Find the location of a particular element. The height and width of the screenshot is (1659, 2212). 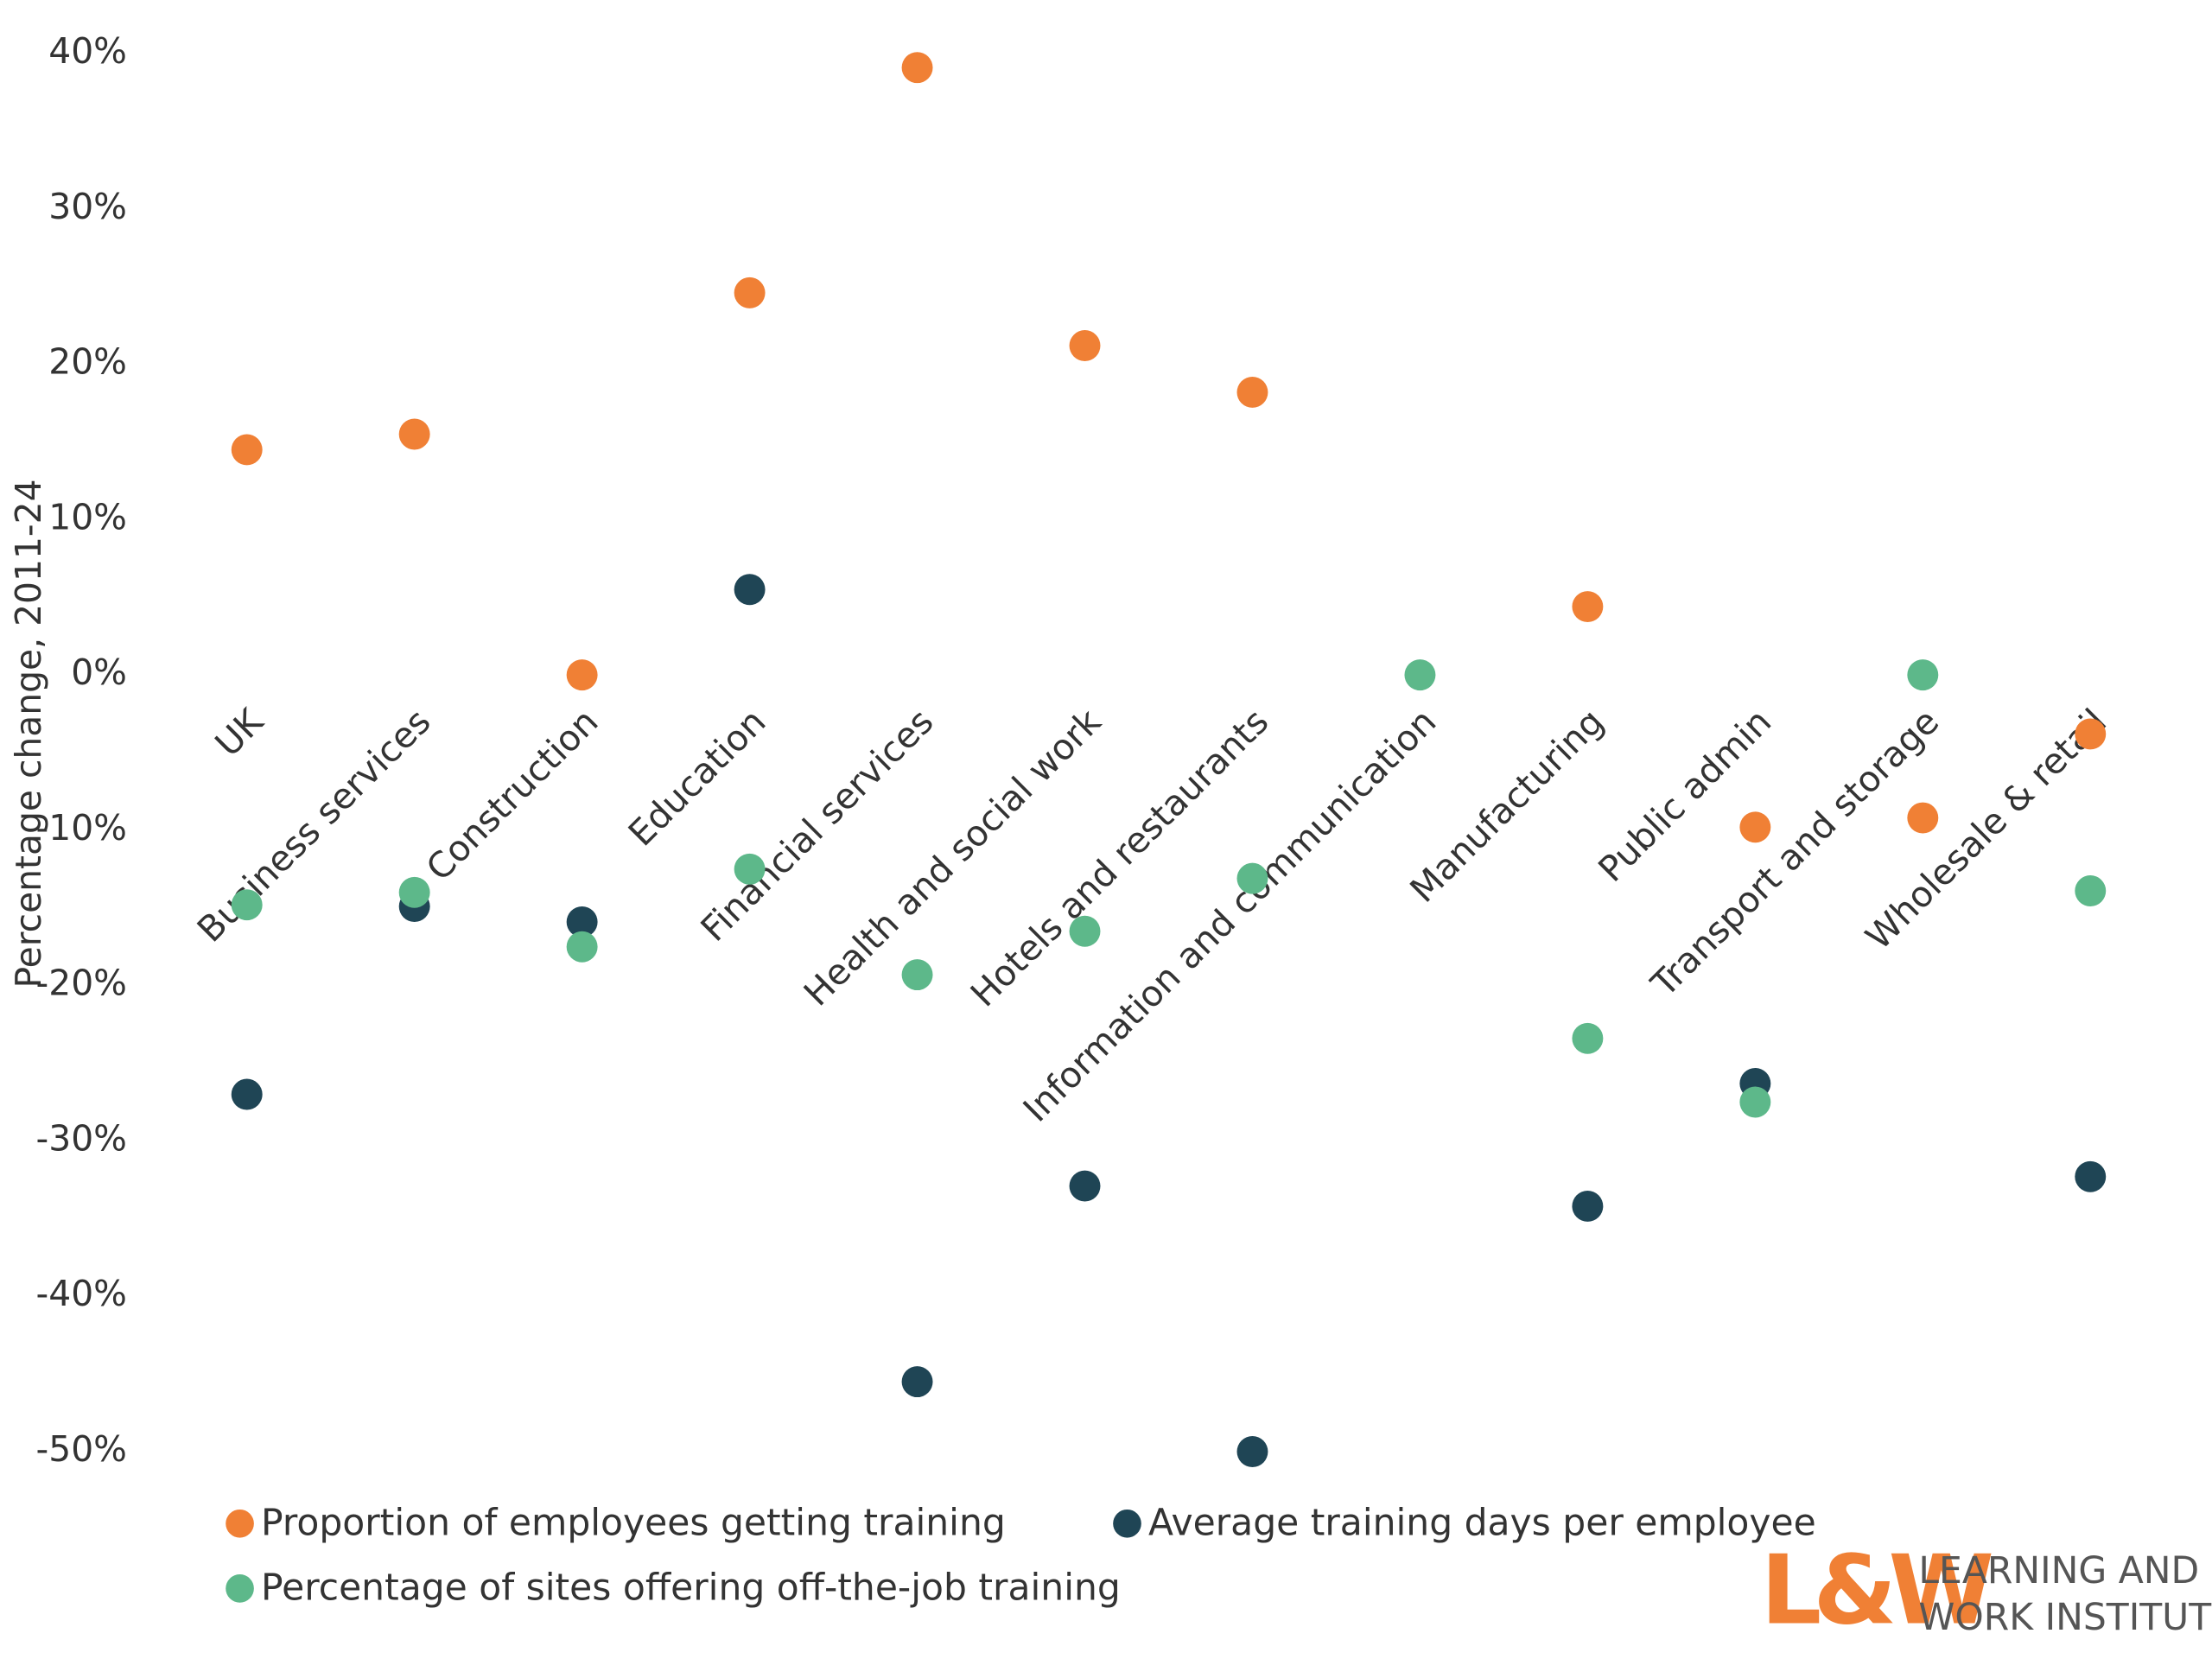

y-tick-label: 30% is located at coordinates (87, 206).